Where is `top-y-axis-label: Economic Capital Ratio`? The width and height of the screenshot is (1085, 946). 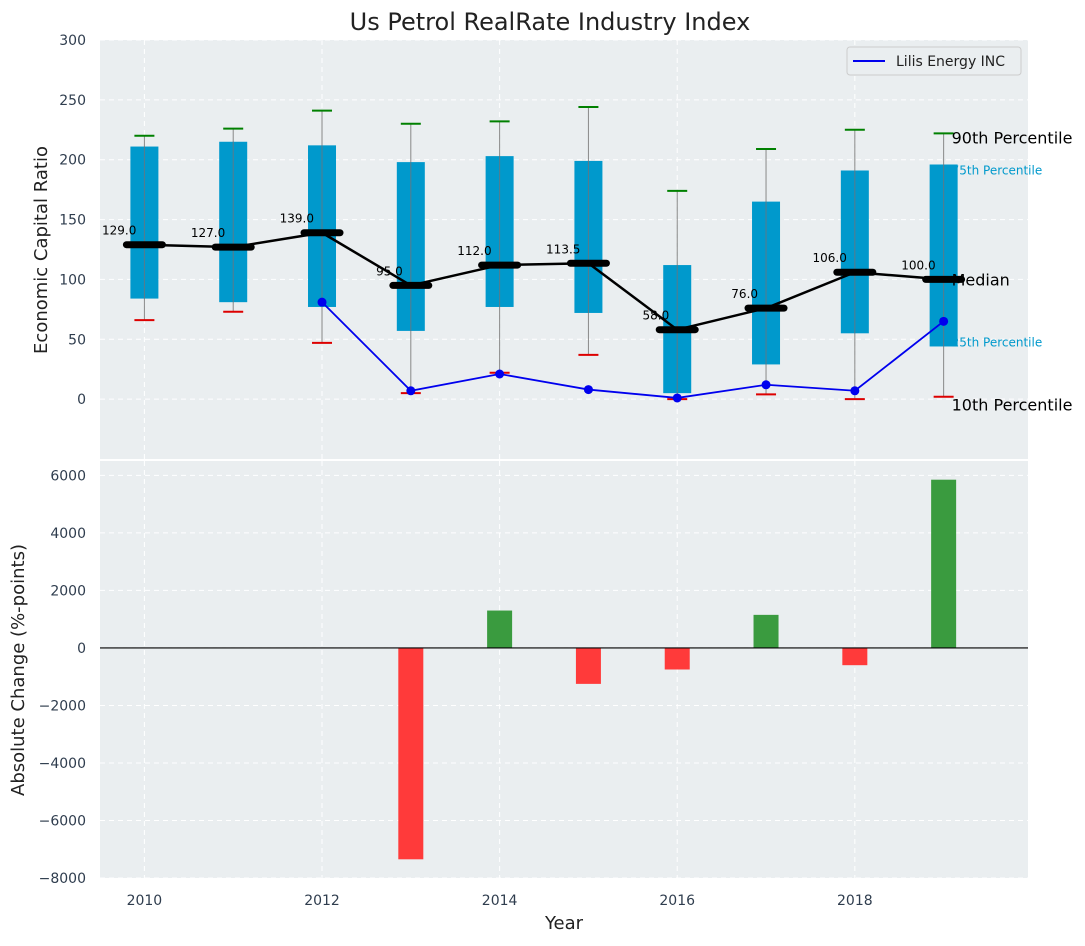
top-y-axis-label: Economic Capital Ratio is located at coordinates (41, 250).